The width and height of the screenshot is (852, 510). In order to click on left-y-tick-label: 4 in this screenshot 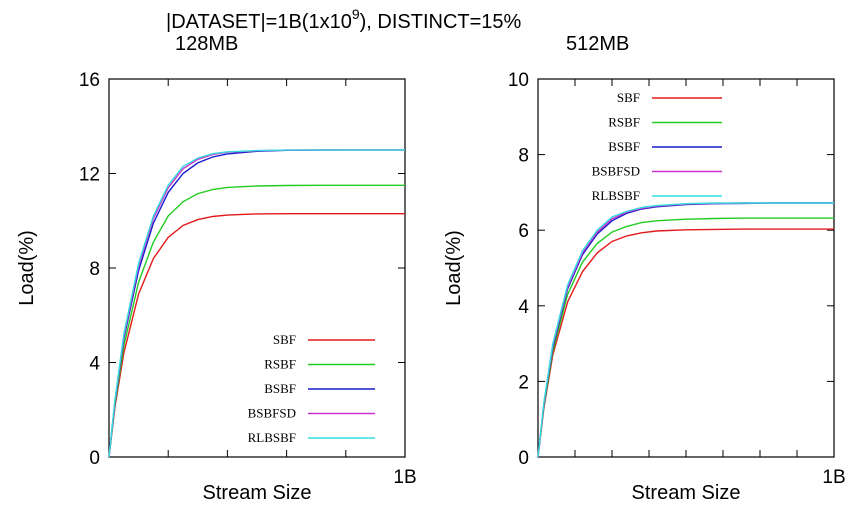, I will do `click(94, 364)`.